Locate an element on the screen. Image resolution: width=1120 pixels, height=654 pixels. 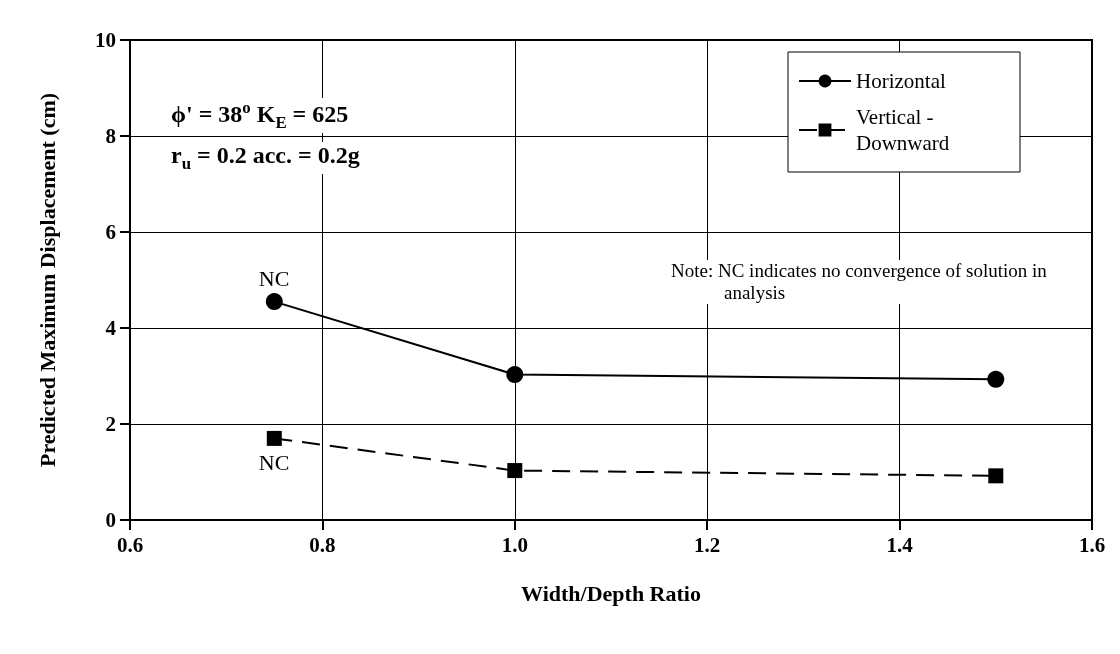
legend-label: Horizontal is located at coordinates (901, 81).